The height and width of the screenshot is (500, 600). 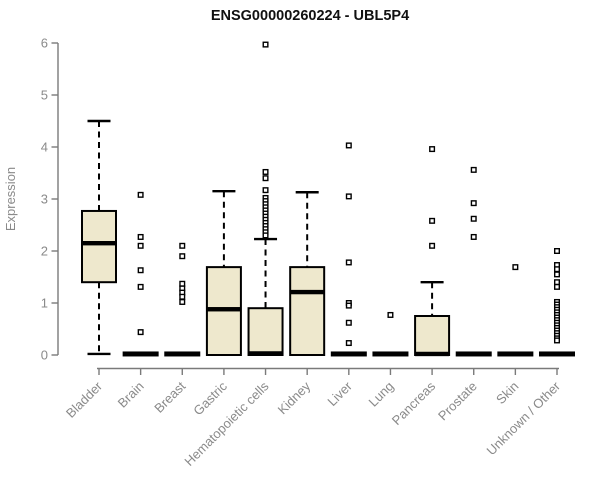 I want to click on x-tick-label-brain: Brain, so click(x=131, y=395).